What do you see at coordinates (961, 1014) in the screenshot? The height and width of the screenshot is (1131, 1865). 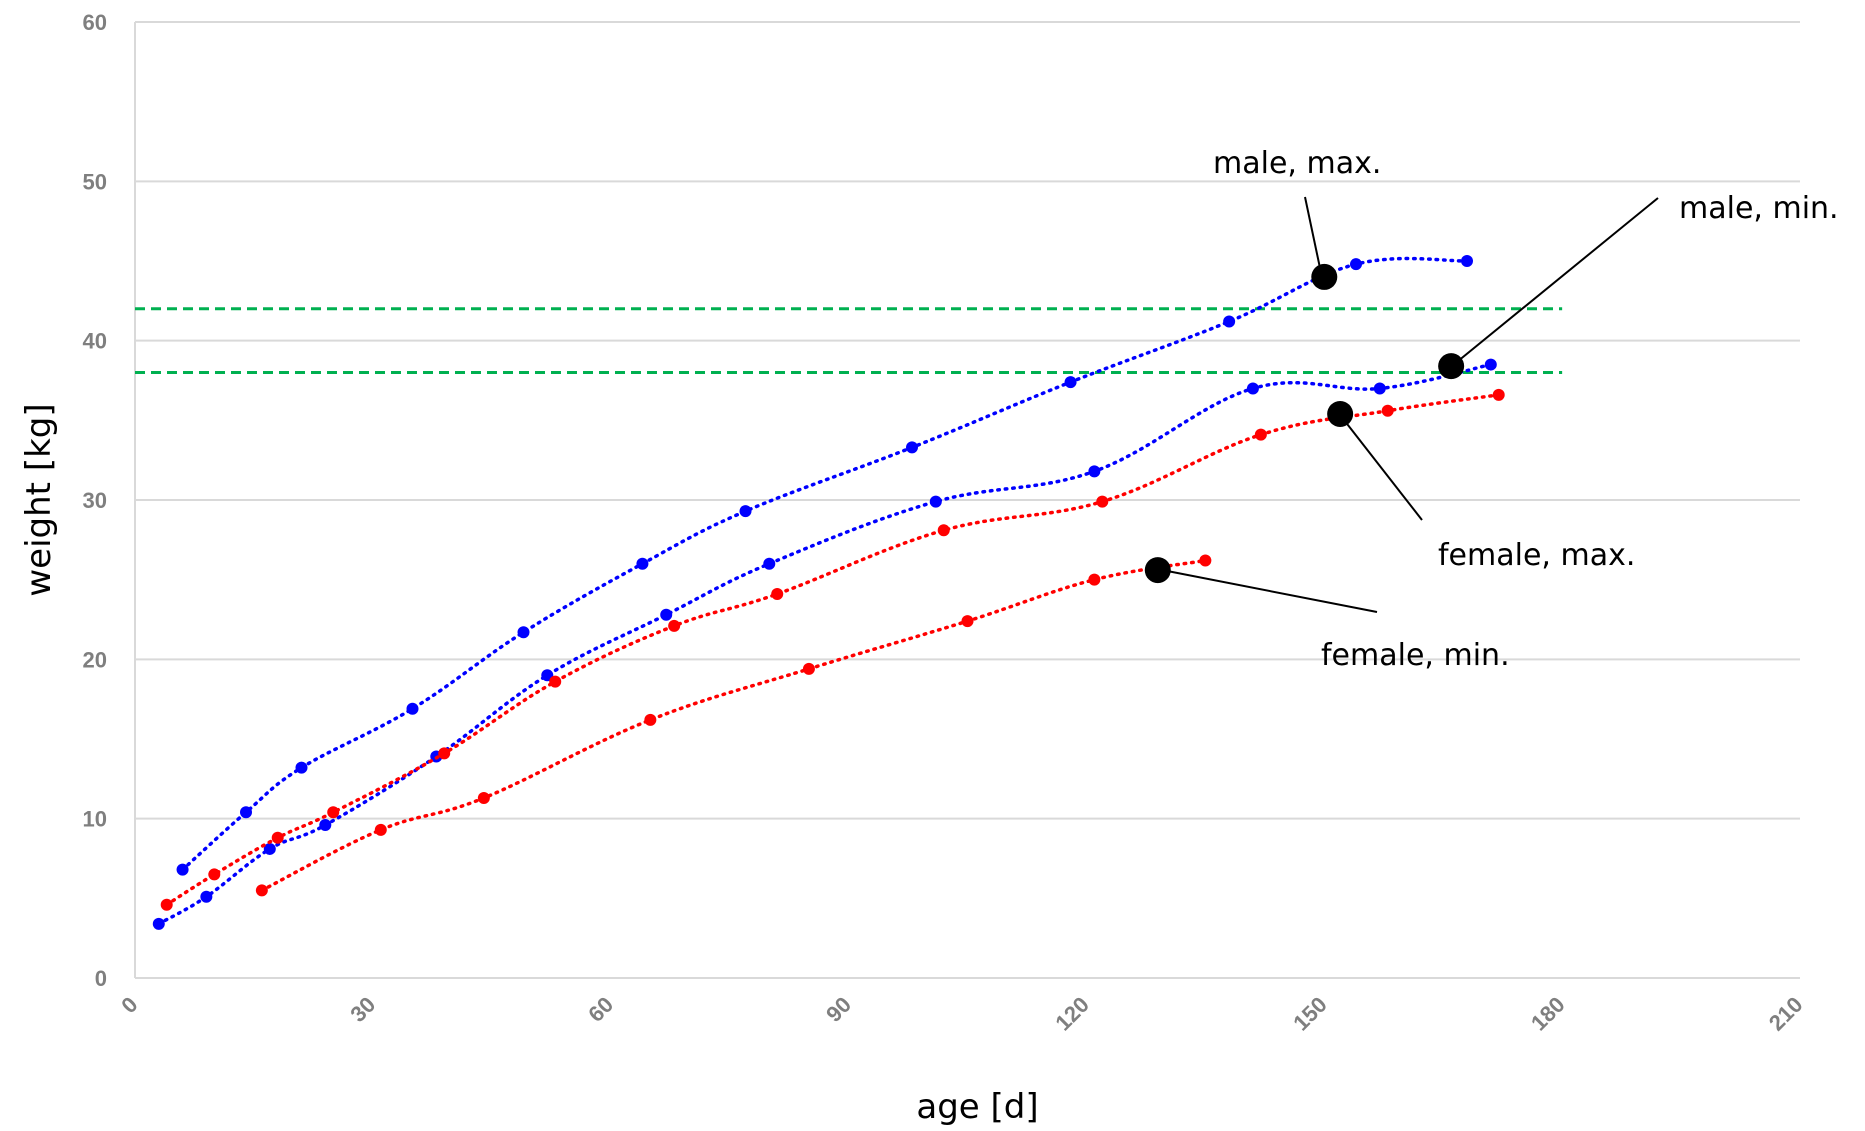 I see `x-tick-labels: 0 30 60 90 120 150 180 210` at bounding box center [961, 1014].